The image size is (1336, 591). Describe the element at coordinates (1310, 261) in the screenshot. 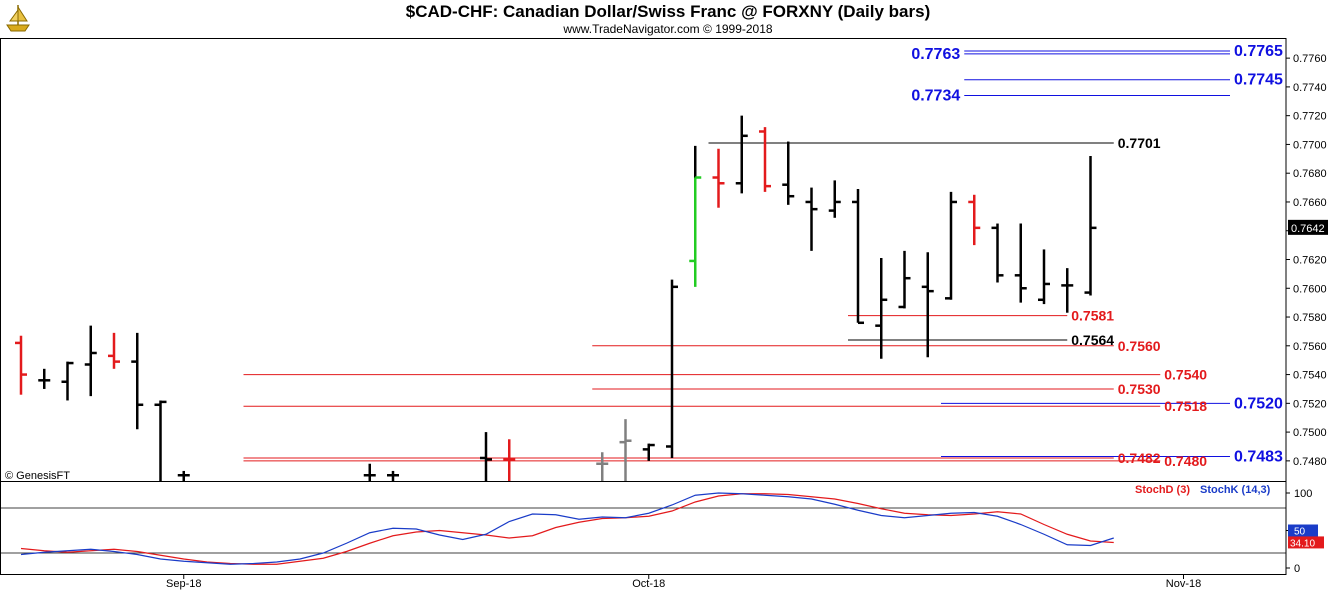

I see `price-tick-label: 0.7620` at that location.